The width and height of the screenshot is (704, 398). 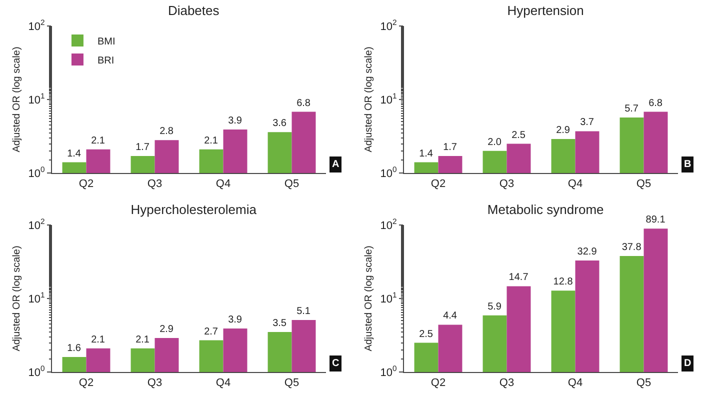 I want to click on text: C, so click(x=336, y=363).